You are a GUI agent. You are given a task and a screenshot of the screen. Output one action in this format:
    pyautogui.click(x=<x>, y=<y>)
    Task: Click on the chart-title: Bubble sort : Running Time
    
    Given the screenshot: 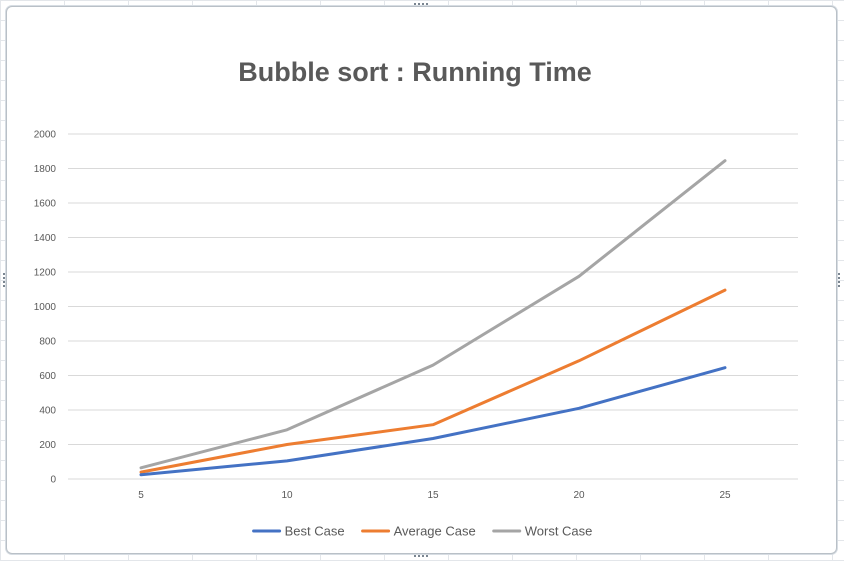 What is the action you would take?
    pyautogui.click(x=415, y=72)
    